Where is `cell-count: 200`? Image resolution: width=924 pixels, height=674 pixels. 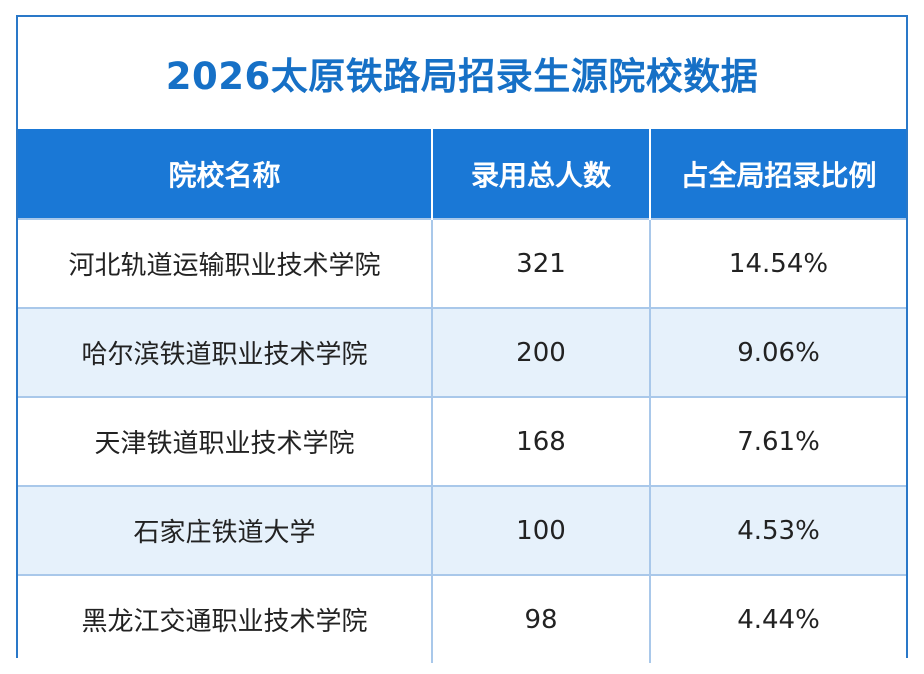
cell-count: 200 is located at coordinates (541, 352).